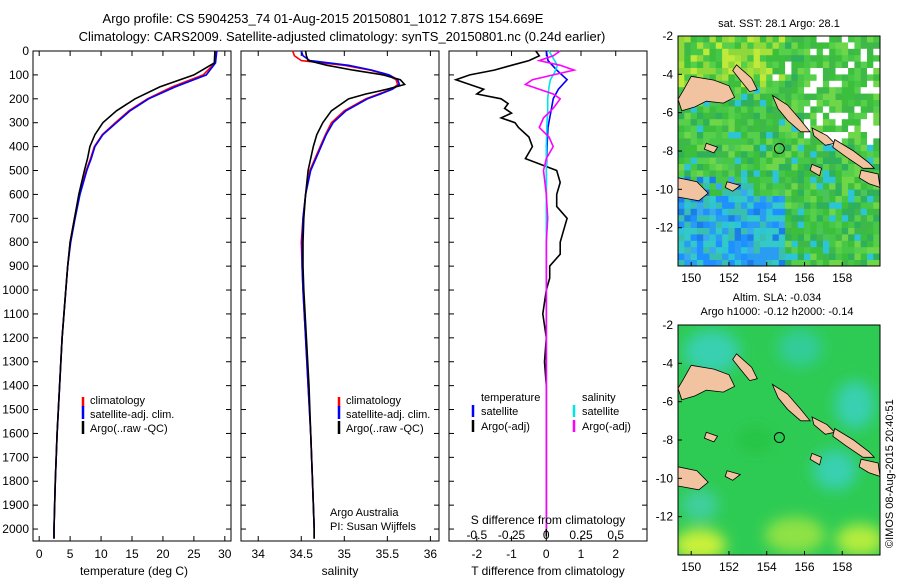  I want to click on depth-tick-label: 100, so click(19, 75).